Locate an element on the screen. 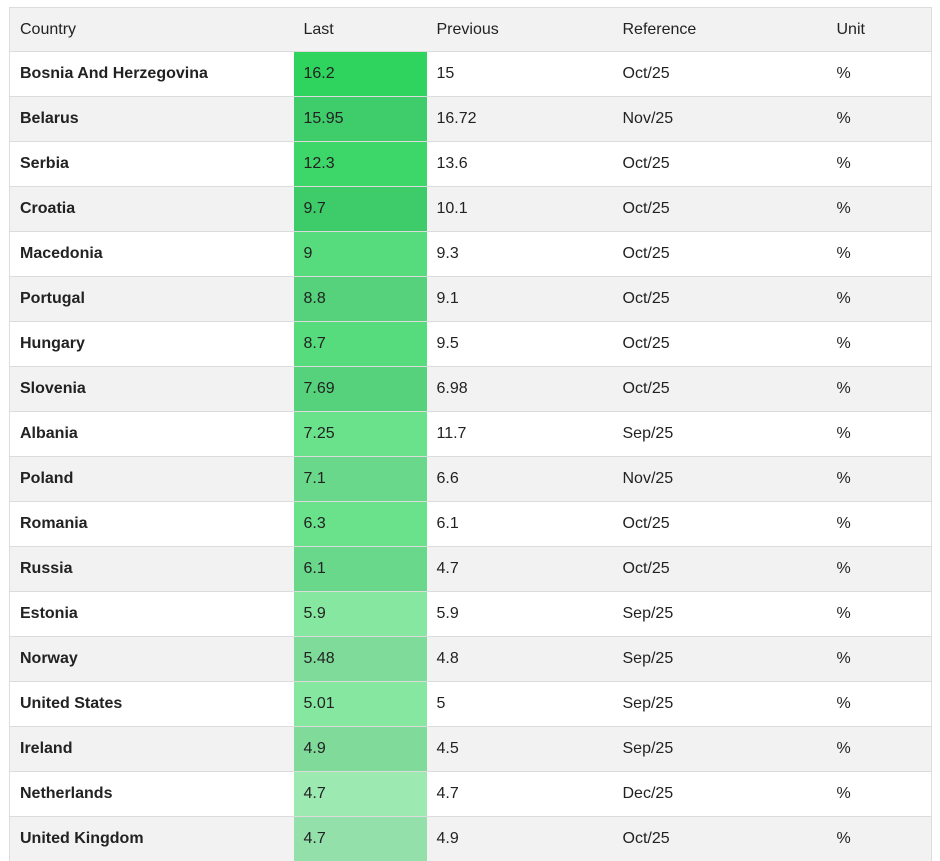 The width and height of the screenshot is (940, 861). table-cell: Poland is located at coordinates (152, 479).